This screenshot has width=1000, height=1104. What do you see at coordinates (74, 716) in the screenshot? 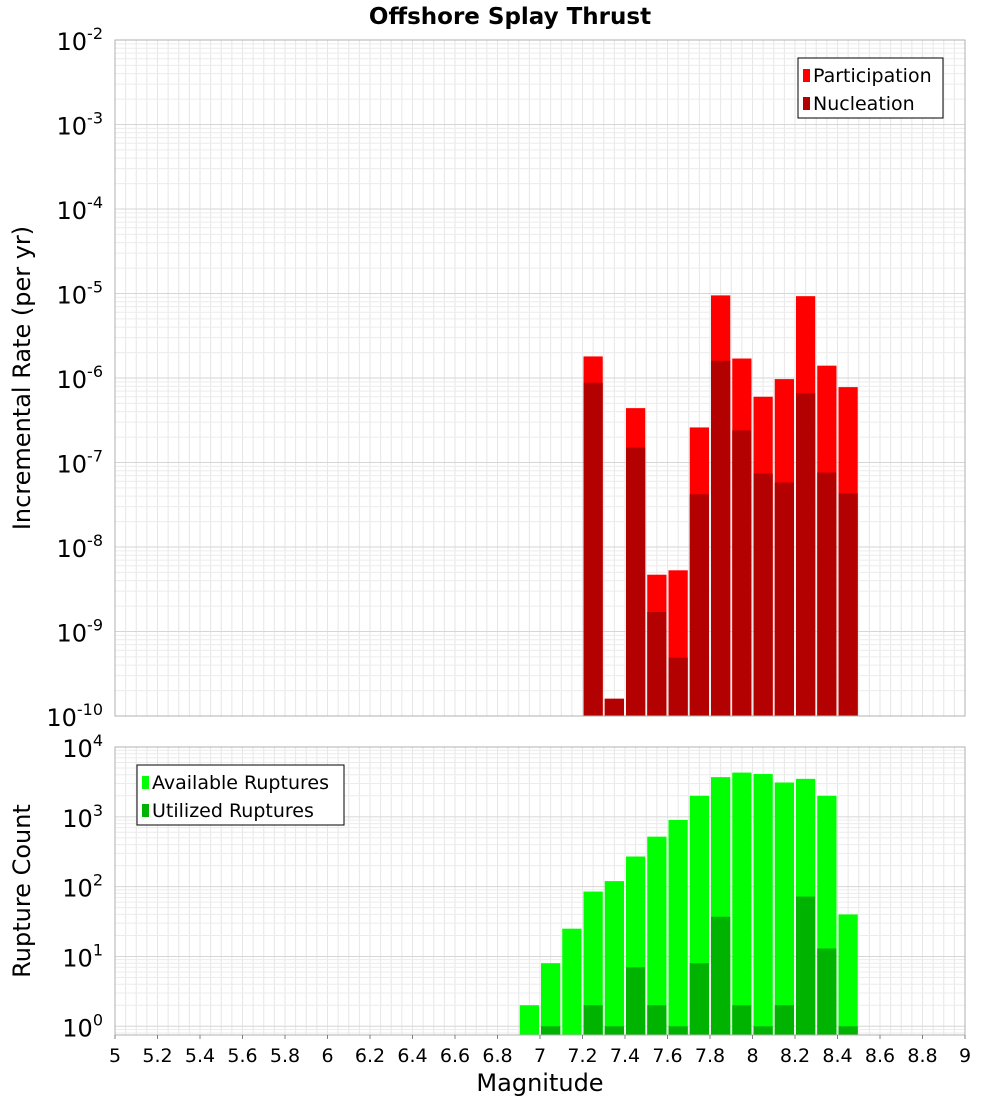
I see `y-tick-label: 10⁻¹⁰` at bounding box center [74, 716].